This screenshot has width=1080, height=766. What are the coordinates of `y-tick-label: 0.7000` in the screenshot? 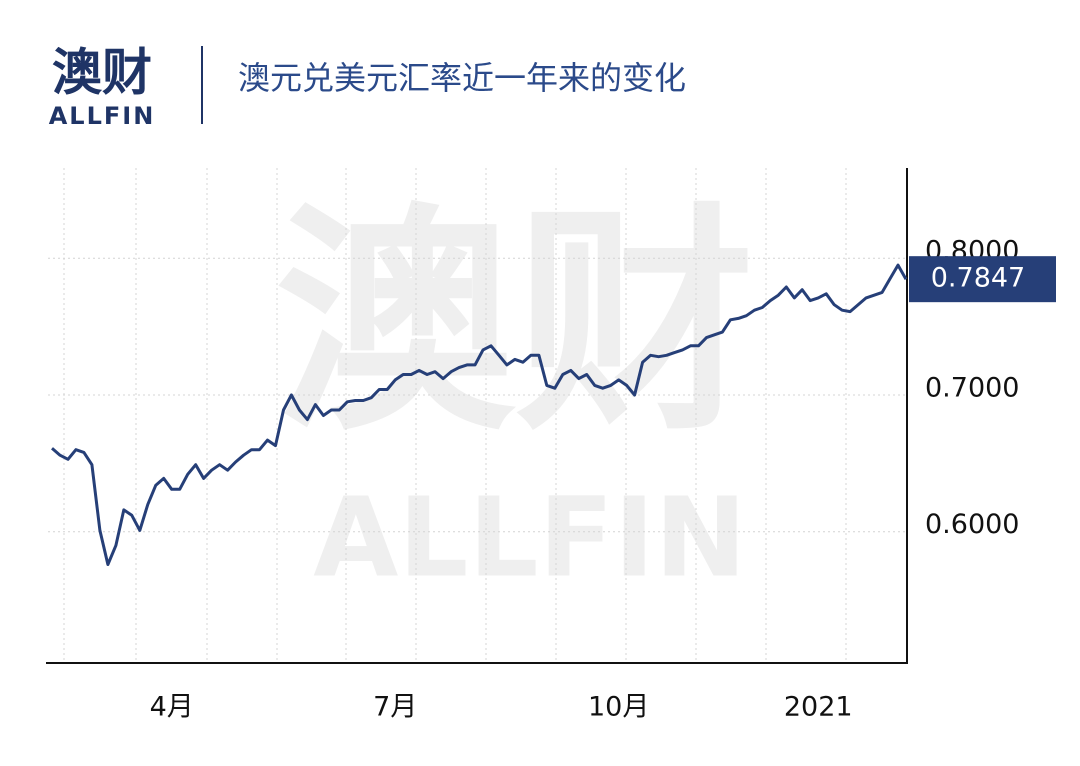 It's located at (972, 387).